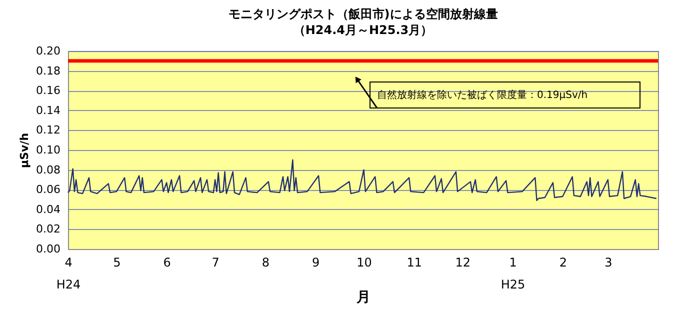 Image resolution: width=690 pixels, height=325 pixels. Describe the element at coordinates (363, 30) in the screenshot. I see `chart-subtitle: （H24.4月～H25.3月）` at that location.